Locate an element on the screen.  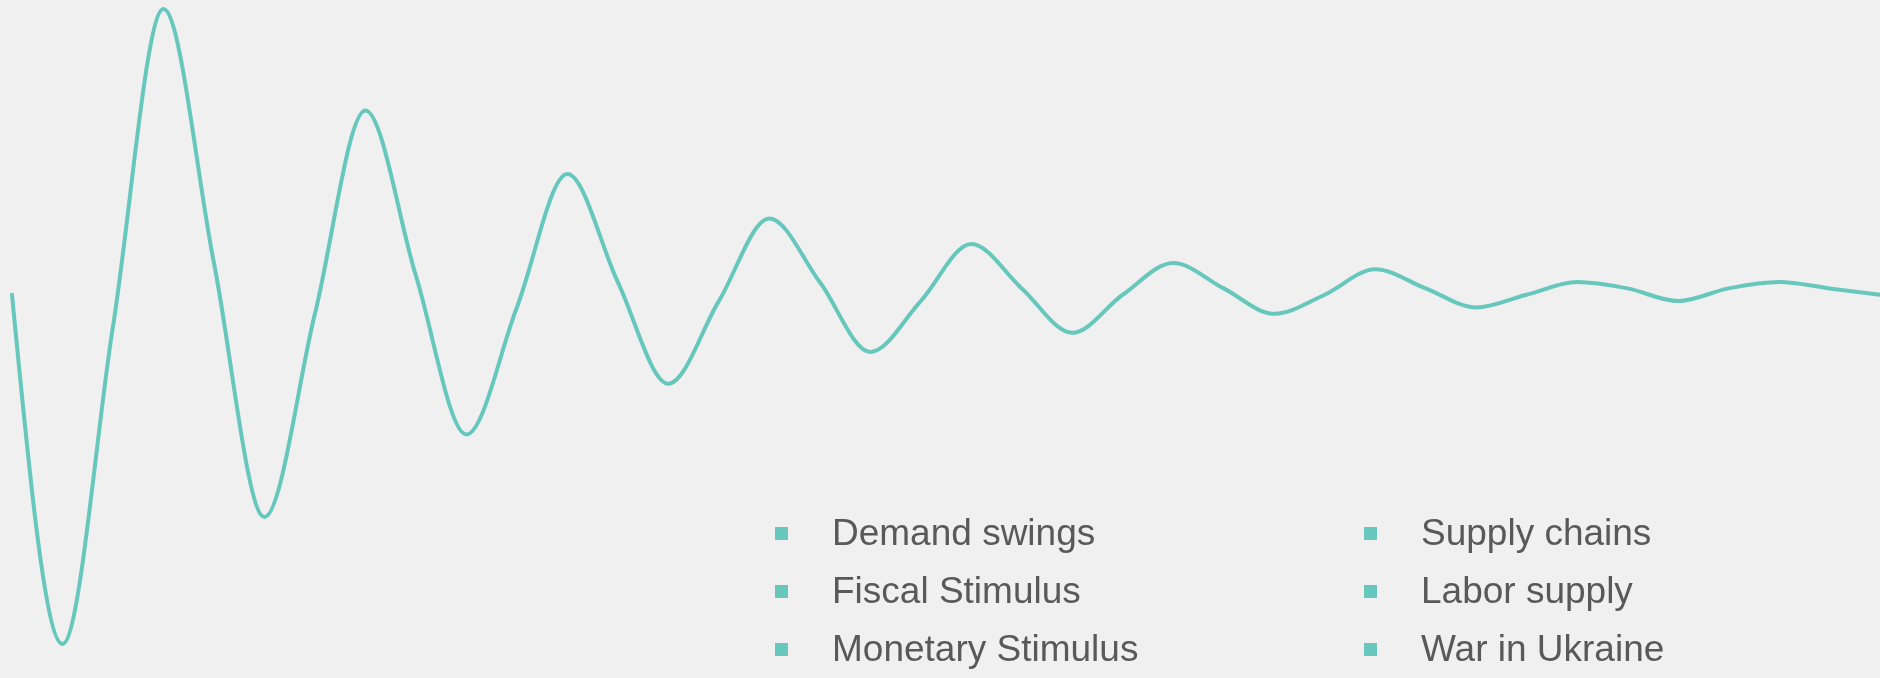
annotation: Labor supply is located at coordinates (1527, 590).